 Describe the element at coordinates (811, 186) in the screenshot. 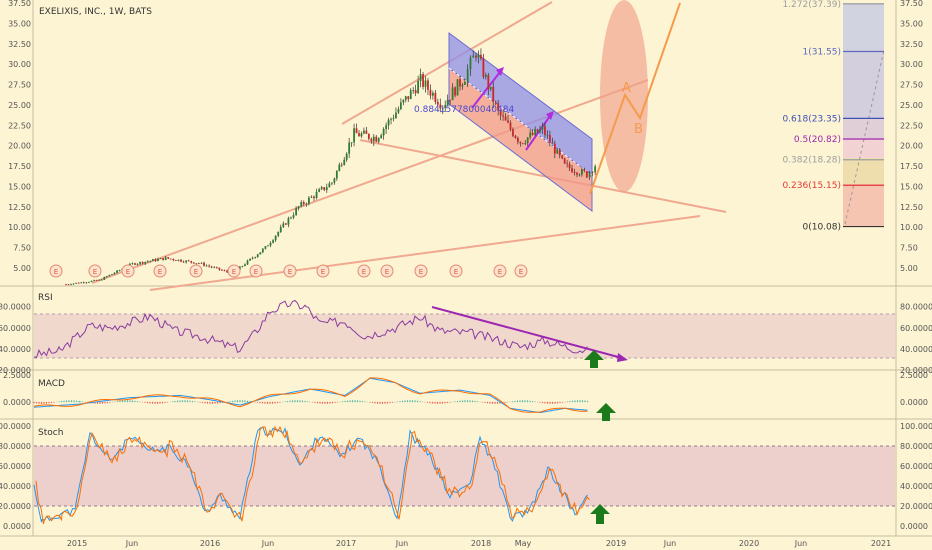

I see `fib-level-label: 0.236(15.15)` at that location.